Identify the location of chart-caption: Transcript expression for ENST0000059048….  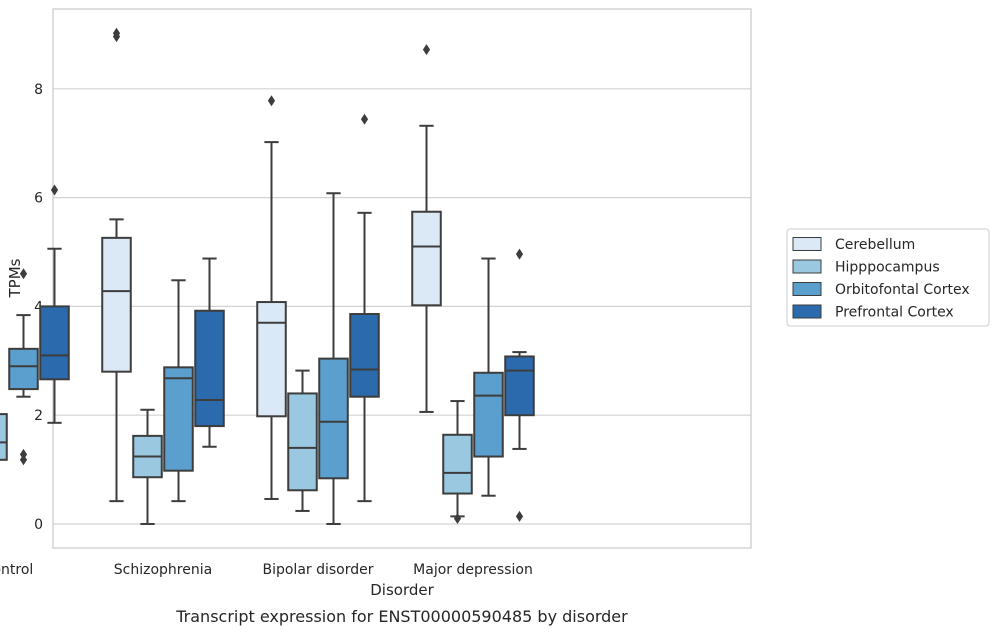
(401, 616).